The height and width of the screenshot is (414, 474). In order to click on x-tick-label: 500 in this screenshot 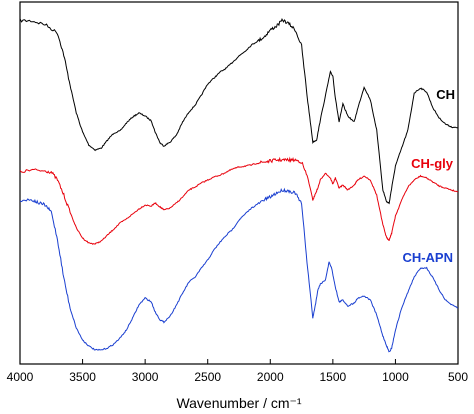, I will do `click(458, 377)`.